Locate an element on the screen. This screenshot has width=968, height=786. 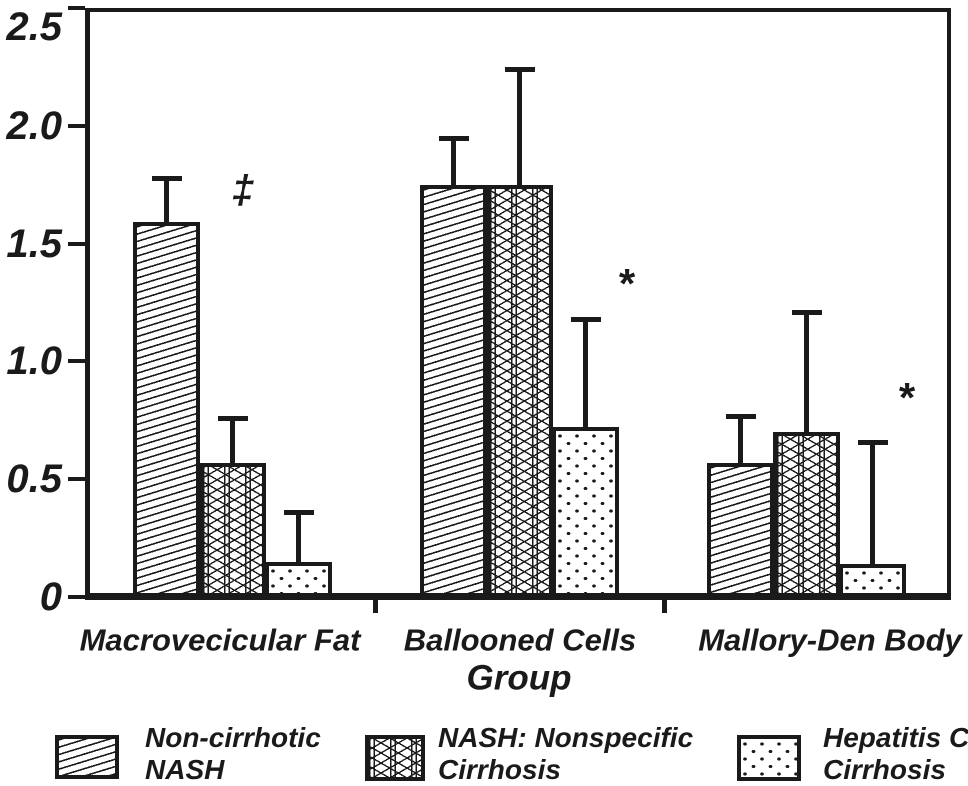
y-tick-label: 0 is located at coordinates (50, 597).